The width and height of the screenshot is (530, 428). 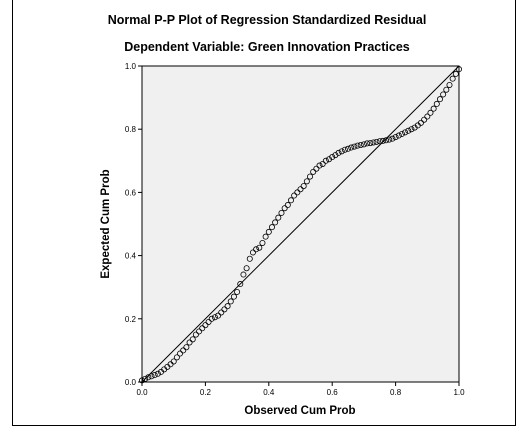 I want to click on x-axis-ticks: 0.0 0.2 0.4 0.6 0.8 1.0, so click(x=300, y=389).